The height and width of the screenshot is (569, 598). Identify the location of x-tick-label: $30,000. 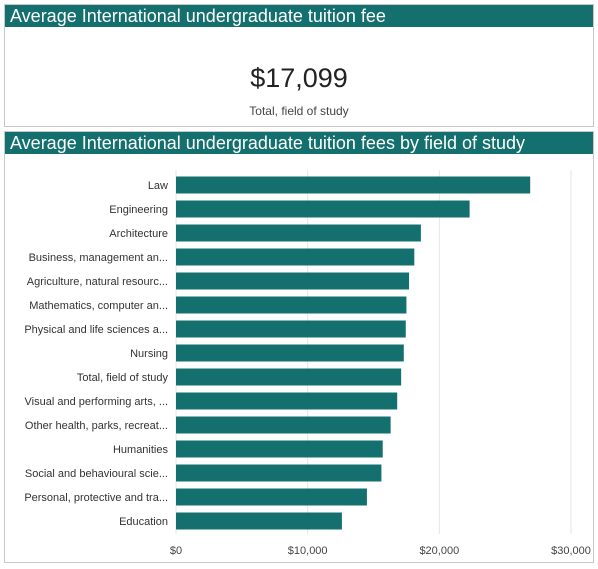
(571, 551).